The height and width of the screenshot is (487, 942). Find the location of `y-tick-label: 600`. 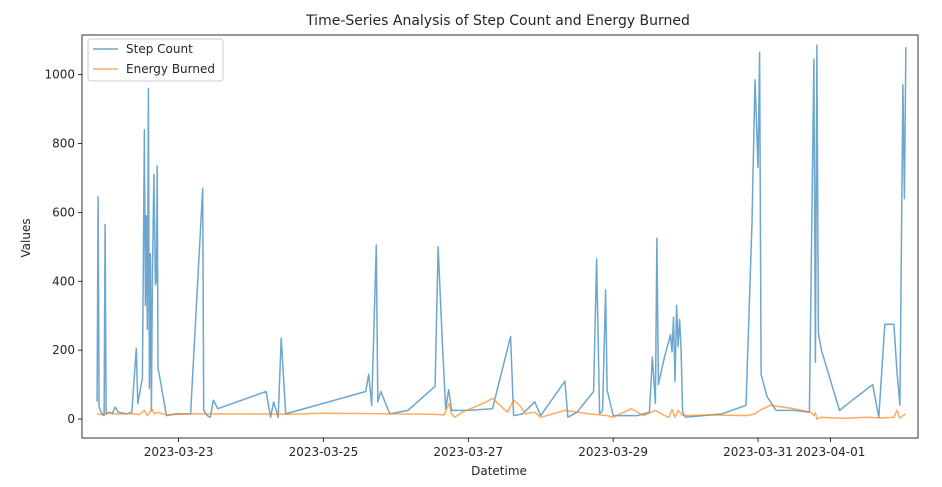

y-tick-label: 600 is located at coordinates (63, 212).